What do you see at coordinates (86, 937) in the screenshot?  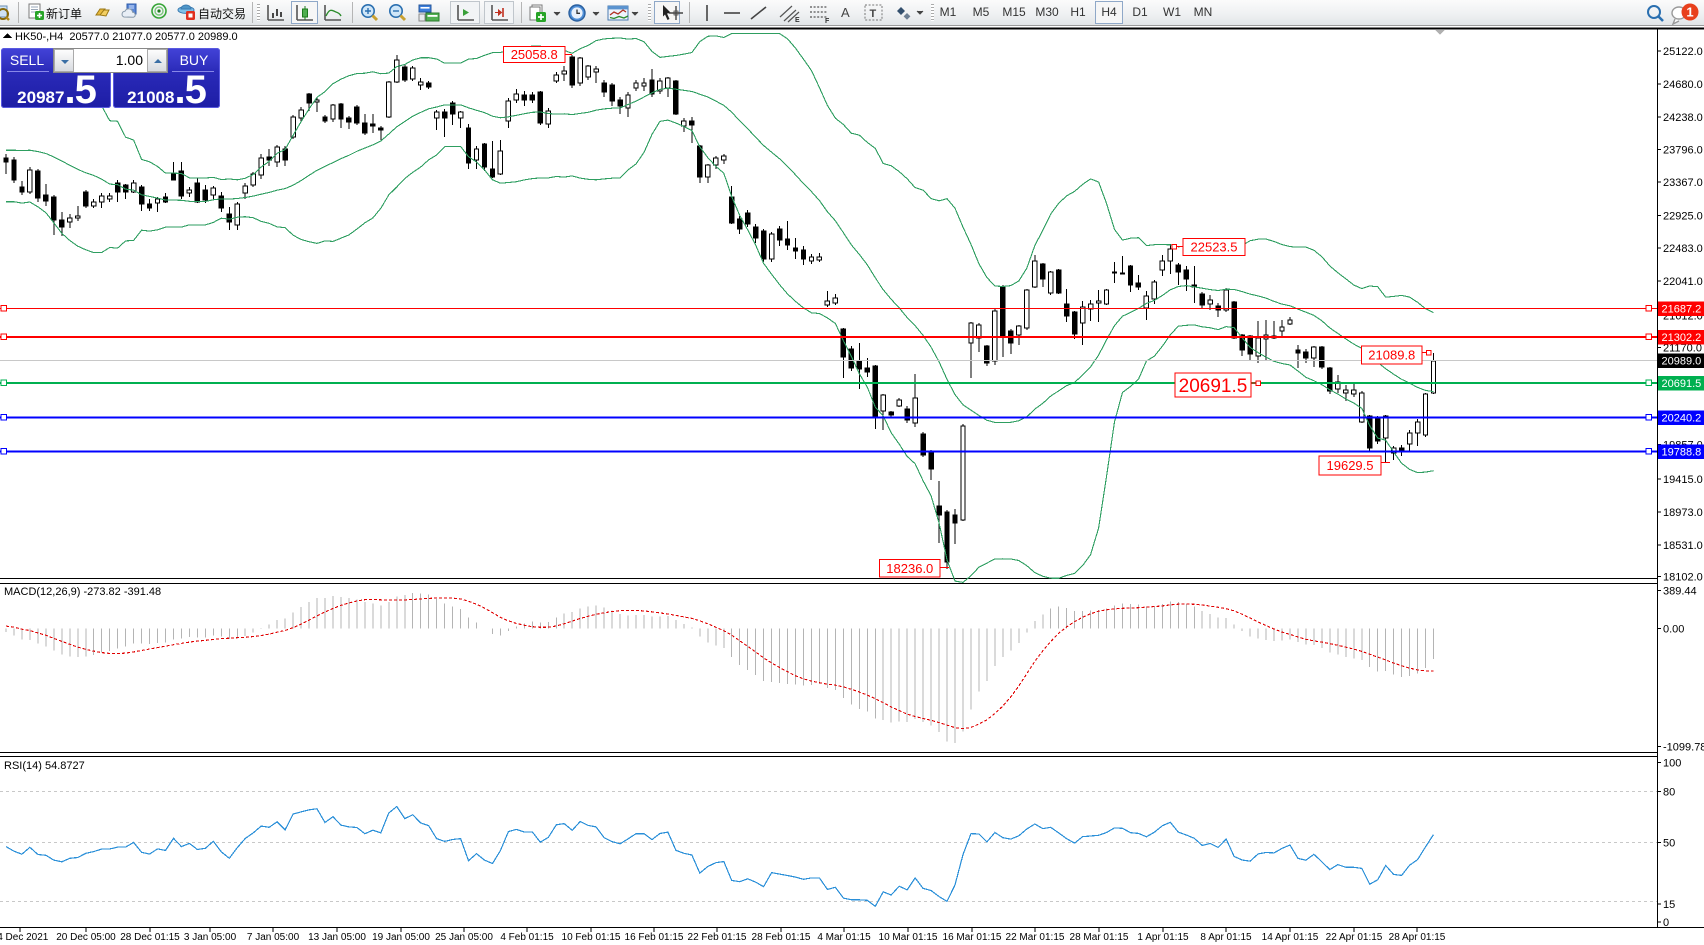 I see `svg-text: 20 Dec 05:00` at bounding box center [86, 937].